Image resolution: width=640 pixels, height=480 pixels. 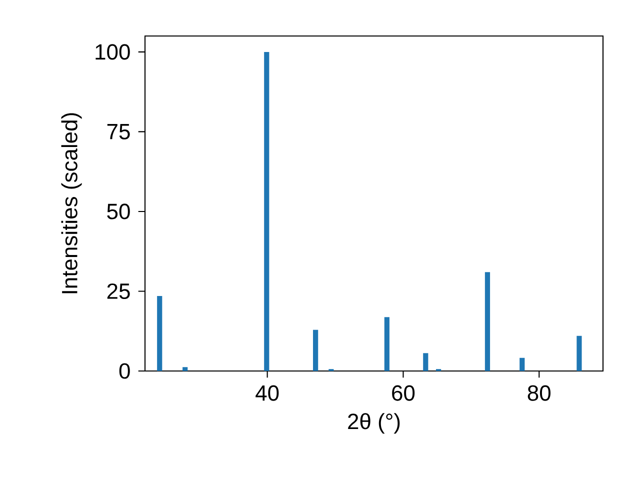 What do you see at coordinates (118, 212) in the screenshot?
I see `y-tick-label: 50` at bounding box center [118, 212].